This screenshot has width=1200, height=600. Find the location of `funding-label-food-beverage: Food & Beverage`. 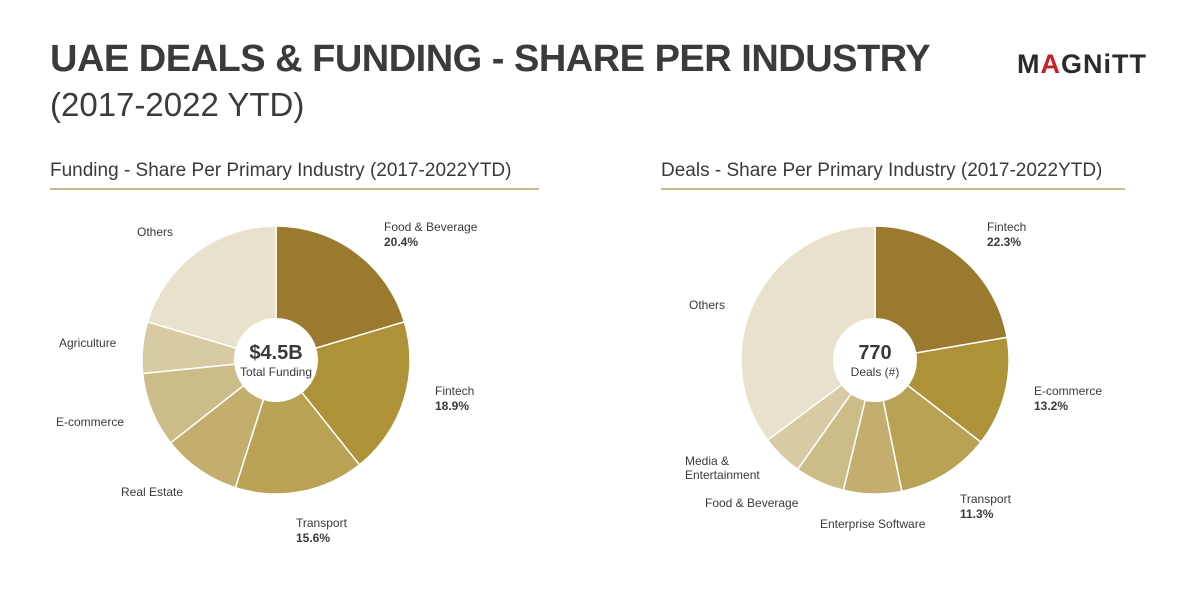

funding-label-food-beverage: Food & Beverage is located at coordinates (431, 227).